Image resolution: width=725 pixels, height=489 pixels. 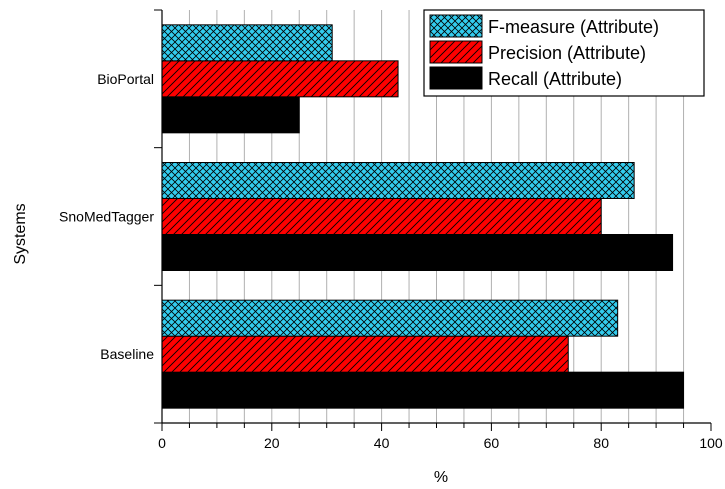 What do you see at coordinates (555, 79) in the screenshot?
I see `legend-label: Recall (Attribute)` at bounding box center [555, 79].